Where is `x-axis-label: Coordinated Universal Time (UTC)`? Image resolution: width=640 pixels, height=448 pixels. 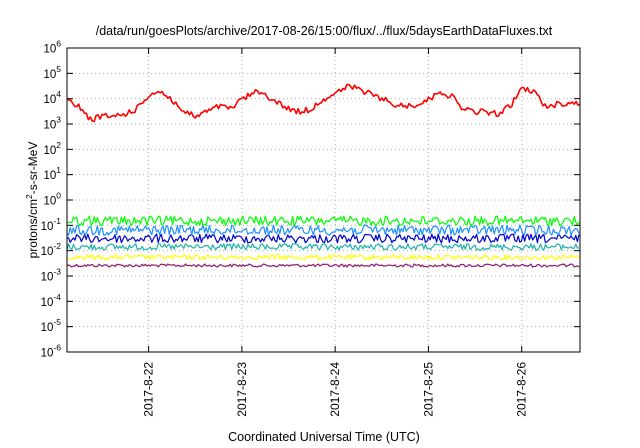
x-axis-label: Coordinated Universal Time (UTC) is located at coordinates (324, 437).